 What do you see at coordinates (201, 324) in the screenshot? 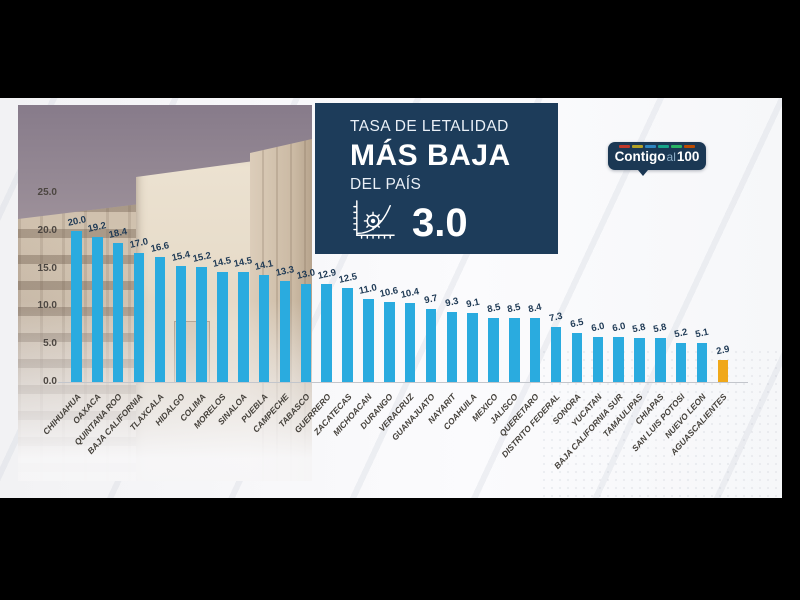
I see `bar-colima` at bounding box center [201, 324].